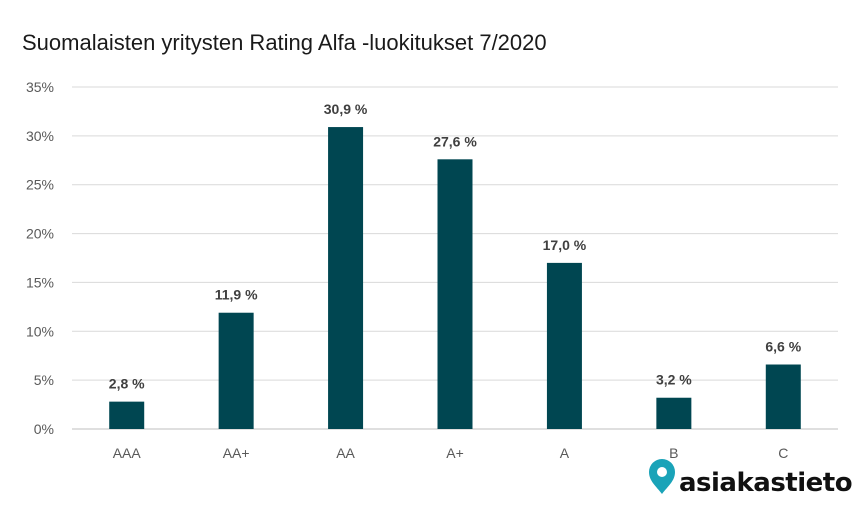 The height and width of the screenshot is (517, 863). Describe the element at coordinates (40, 234) in the screenshot. I see `y-tick-label: 20%` at that location.